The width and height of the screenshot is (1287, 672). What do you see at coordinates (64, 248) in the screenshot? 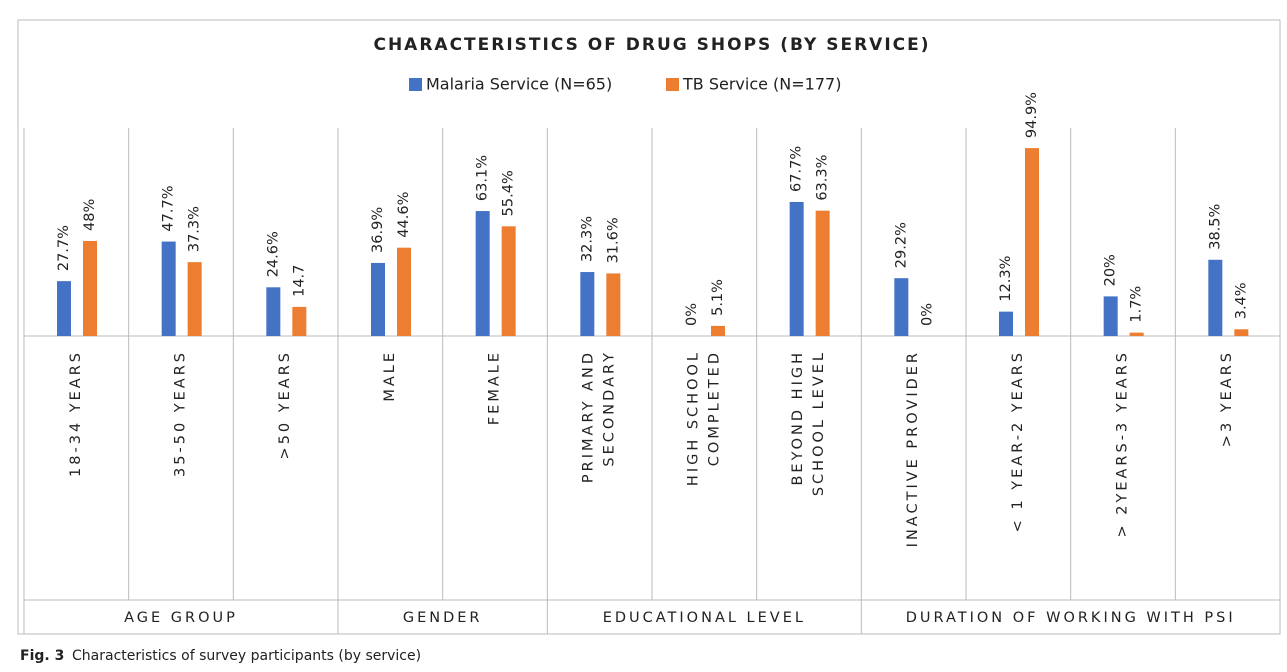
I see `value-label: 27.7%` at bounding box center [64, 248].